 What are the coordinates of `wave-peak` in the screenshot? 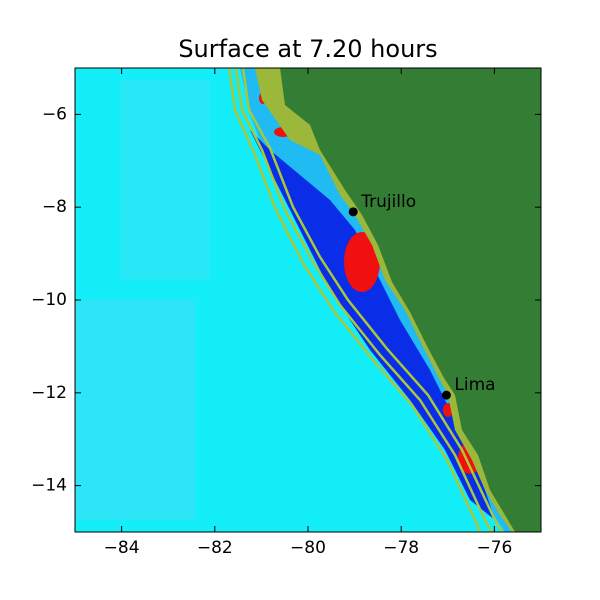 It's located at (362, 262).